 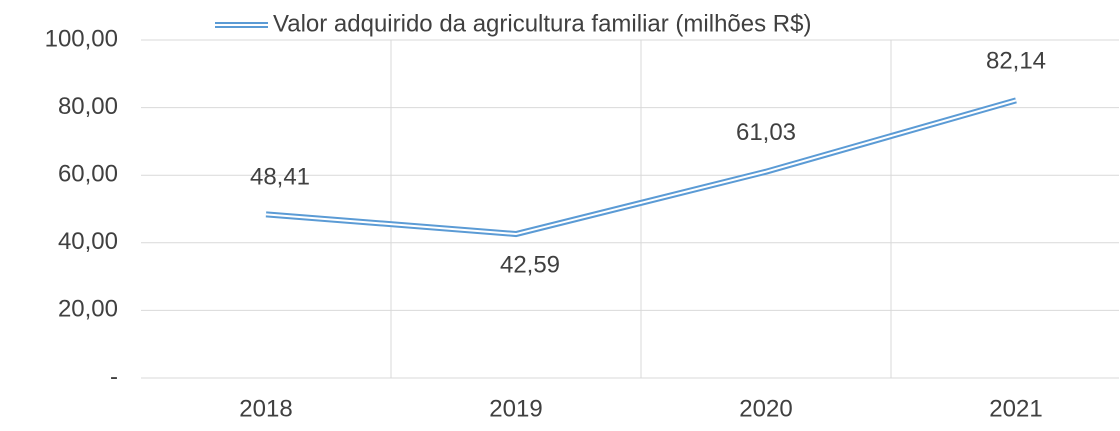 I want to click on y-tick-label: 20,00, so click(x=88, y=309).